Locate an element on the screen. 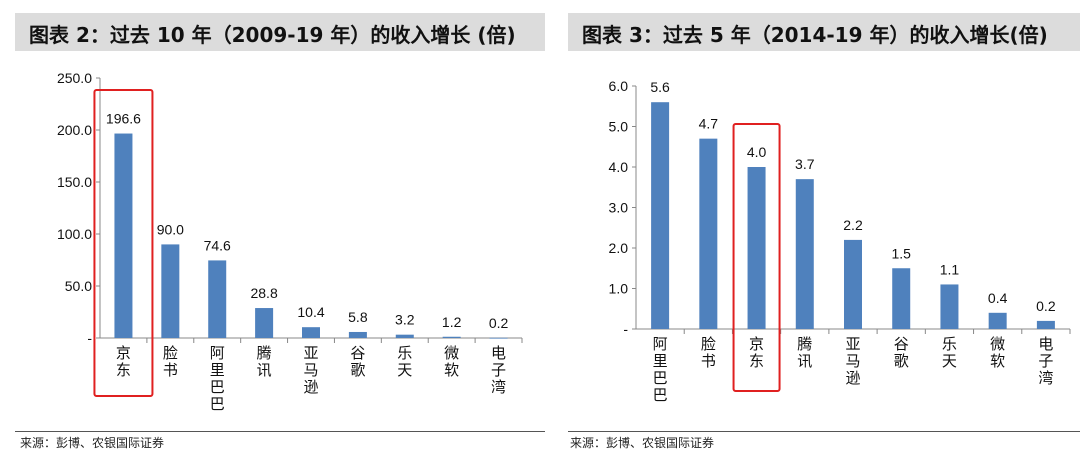 The width and height of the screenshot is (1080, 463). data-label: 2.2 is located at coordinates (853, 225).